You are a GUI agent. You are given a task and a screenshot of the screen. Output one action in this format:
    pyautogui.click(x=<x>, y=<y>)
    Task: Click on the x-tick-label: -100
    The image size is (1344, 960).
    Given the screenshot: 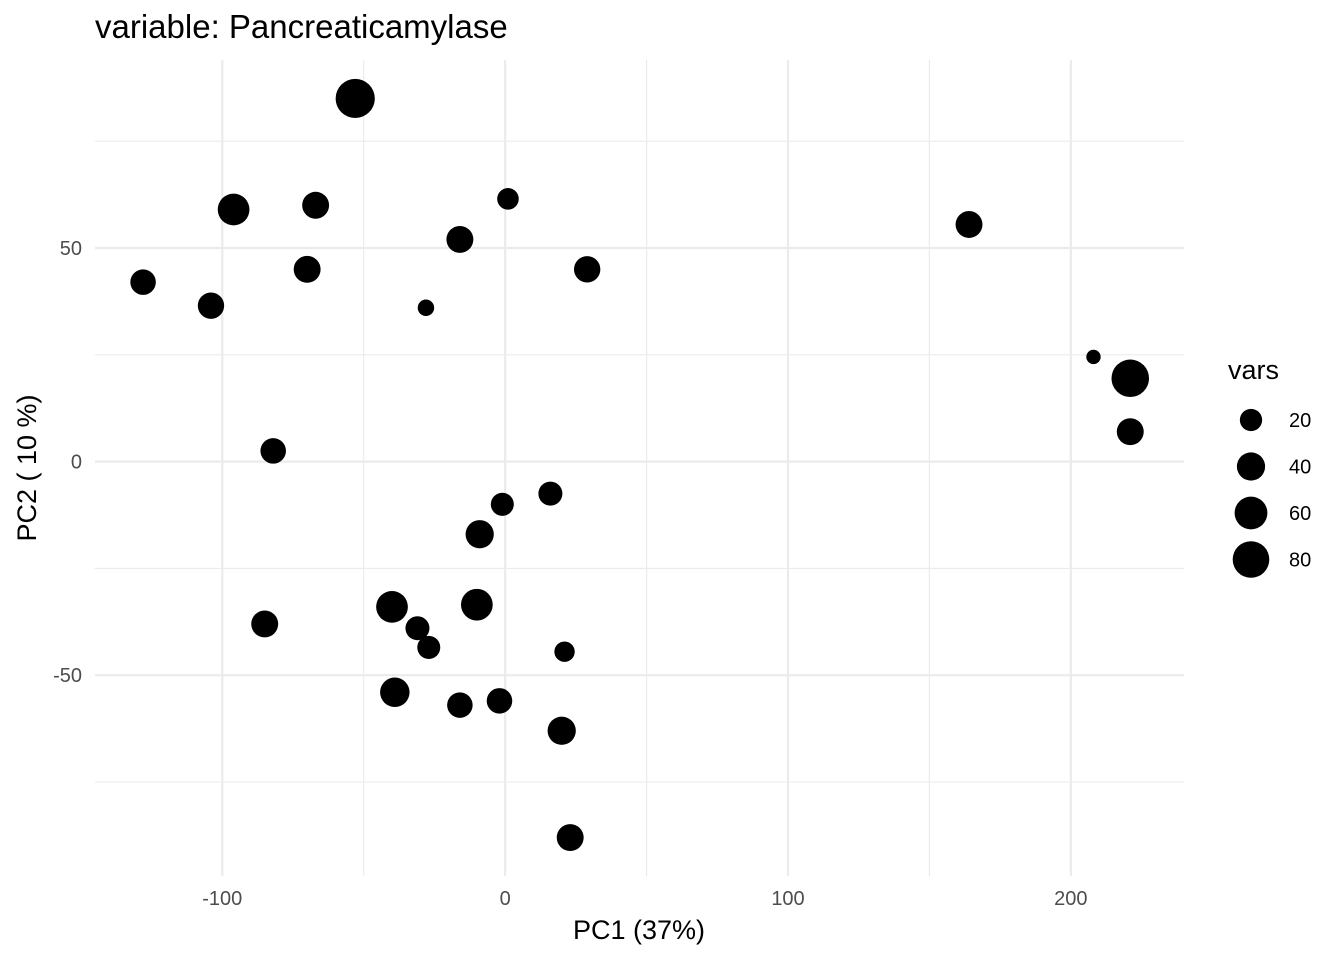 What is the action you would take?
    pyautogui.click(x=222, y=899)
    